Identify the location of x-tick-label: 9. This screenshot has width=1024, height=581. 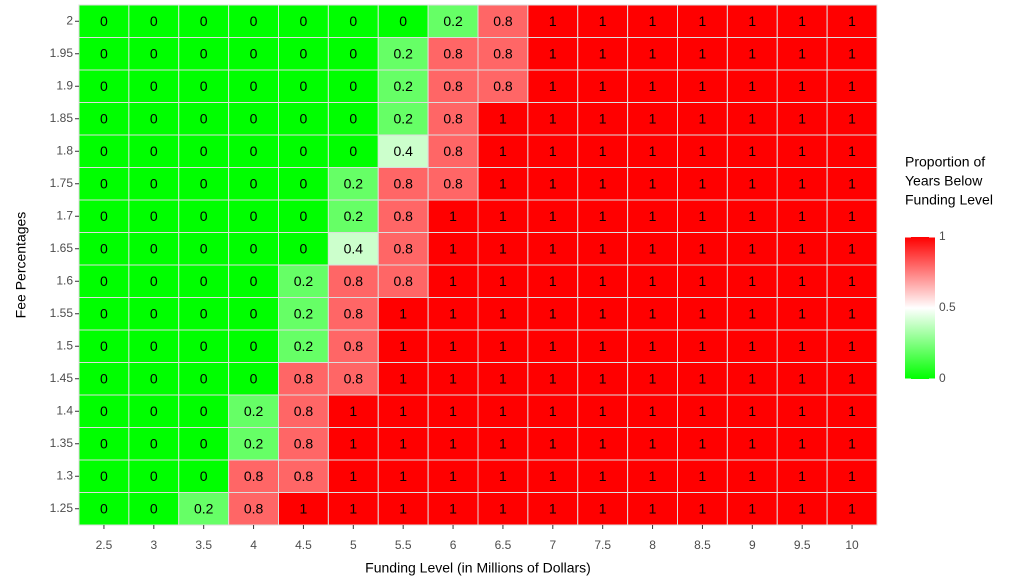
(752, 545).